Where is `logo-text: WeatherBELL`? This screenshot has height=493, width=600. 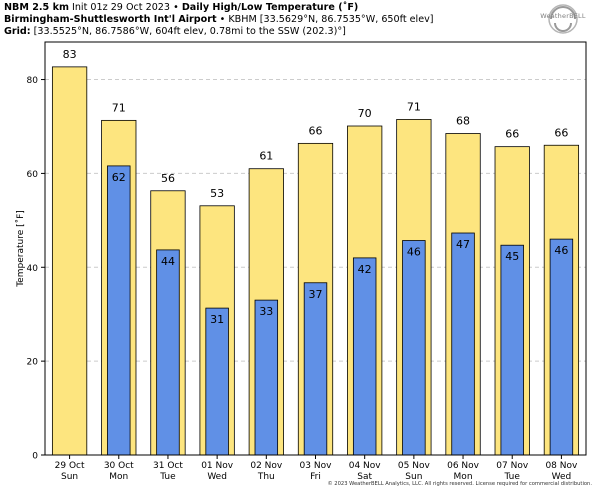 logo-text: WeatherBELL is located at coordinates (563, 16).